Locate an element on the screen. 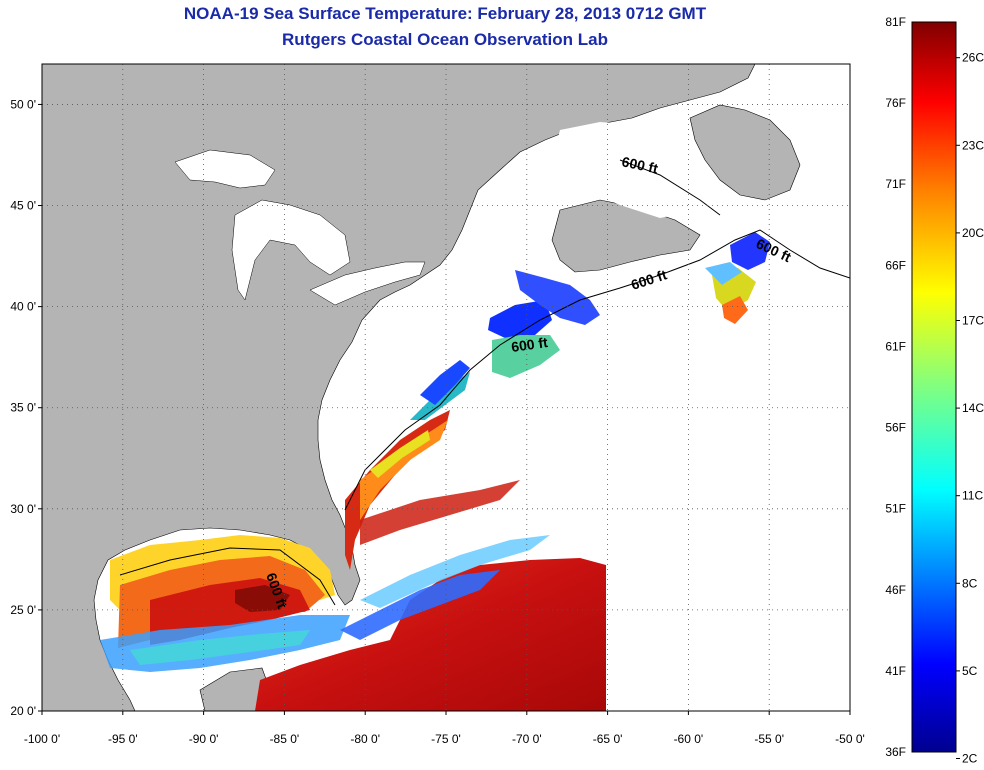 Image resolution: width=984 pixels, height=770 pixels. colorbar-celsius-label: 2C is located at coordinates (970, 758).